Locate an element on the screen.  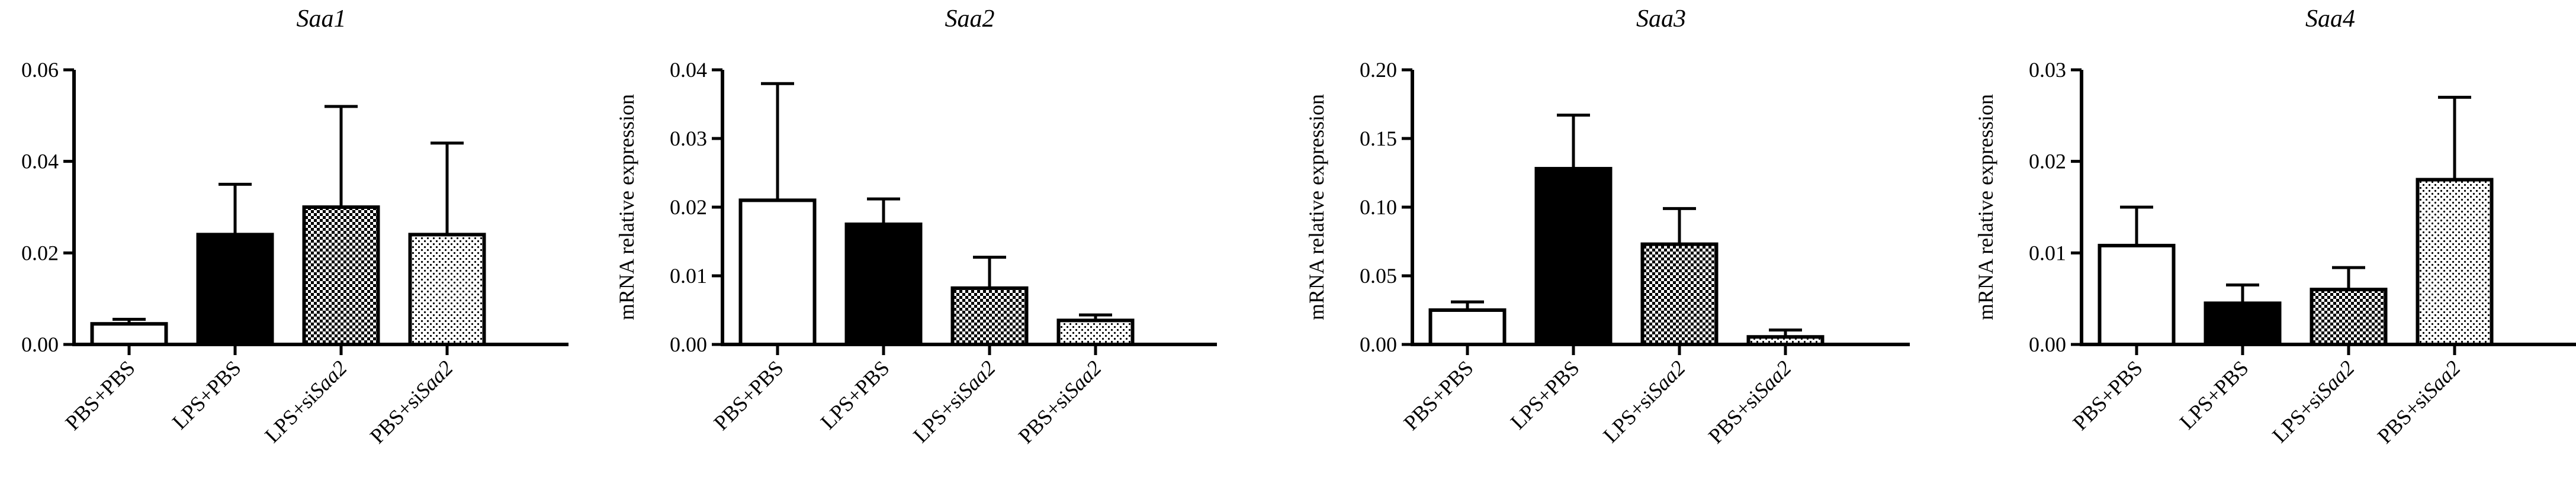
y-tick-label: 0.10 is located at coordinates (1378, 207).